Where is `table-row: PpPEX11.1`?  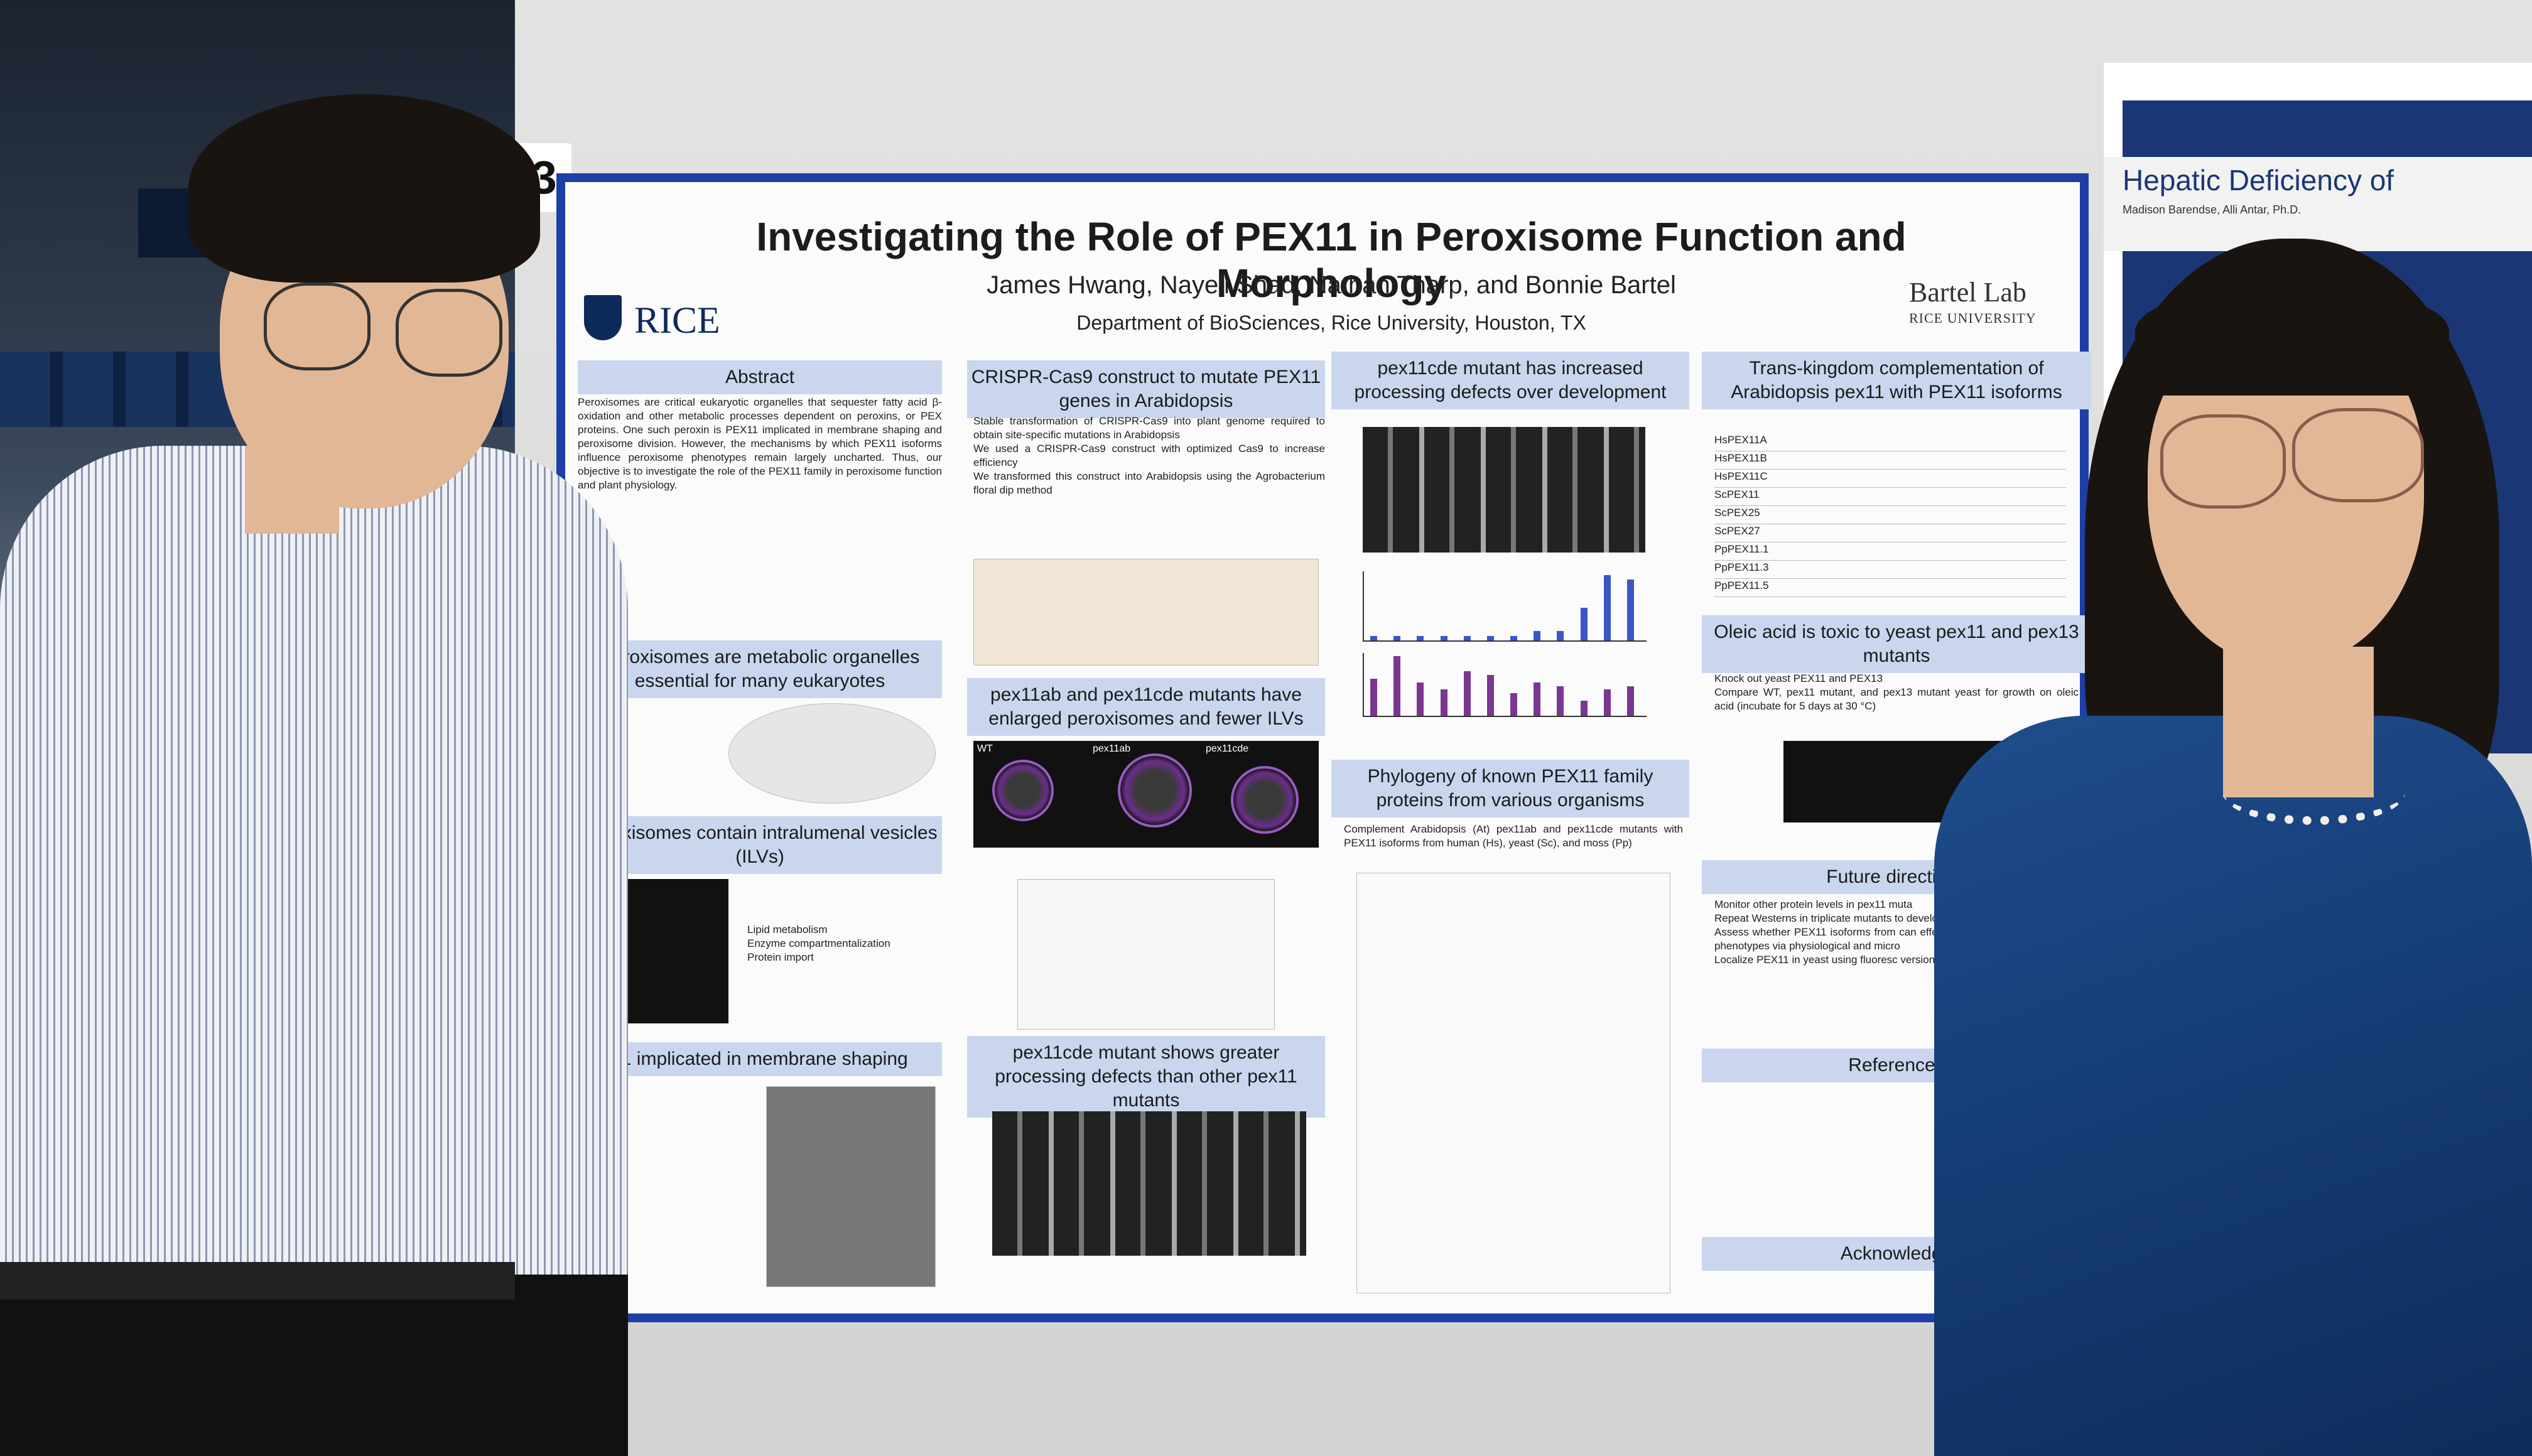
table-row: PpPEX11.1 is located at coordinates (1890, 551).